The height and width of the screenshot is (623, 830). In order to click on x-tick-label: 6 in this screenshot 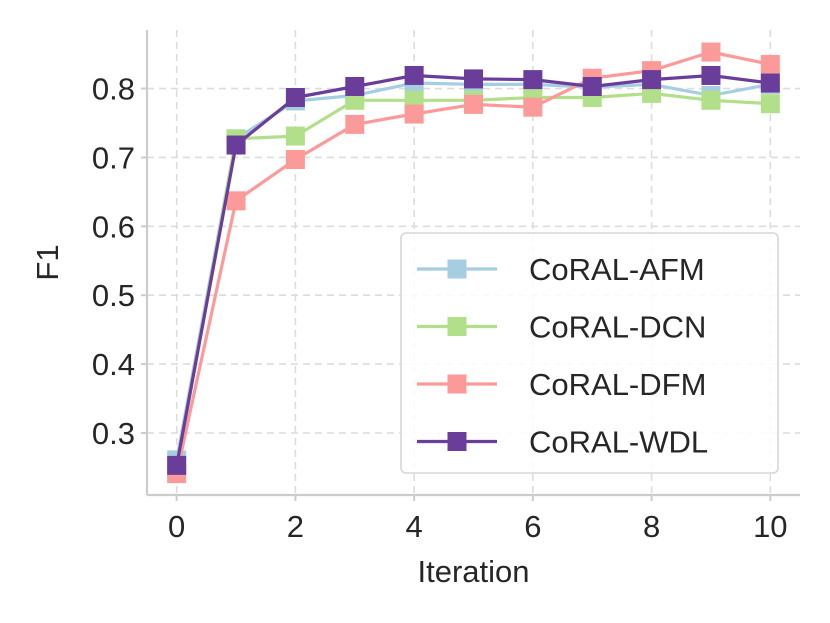, I will do `click(532, 526)`.